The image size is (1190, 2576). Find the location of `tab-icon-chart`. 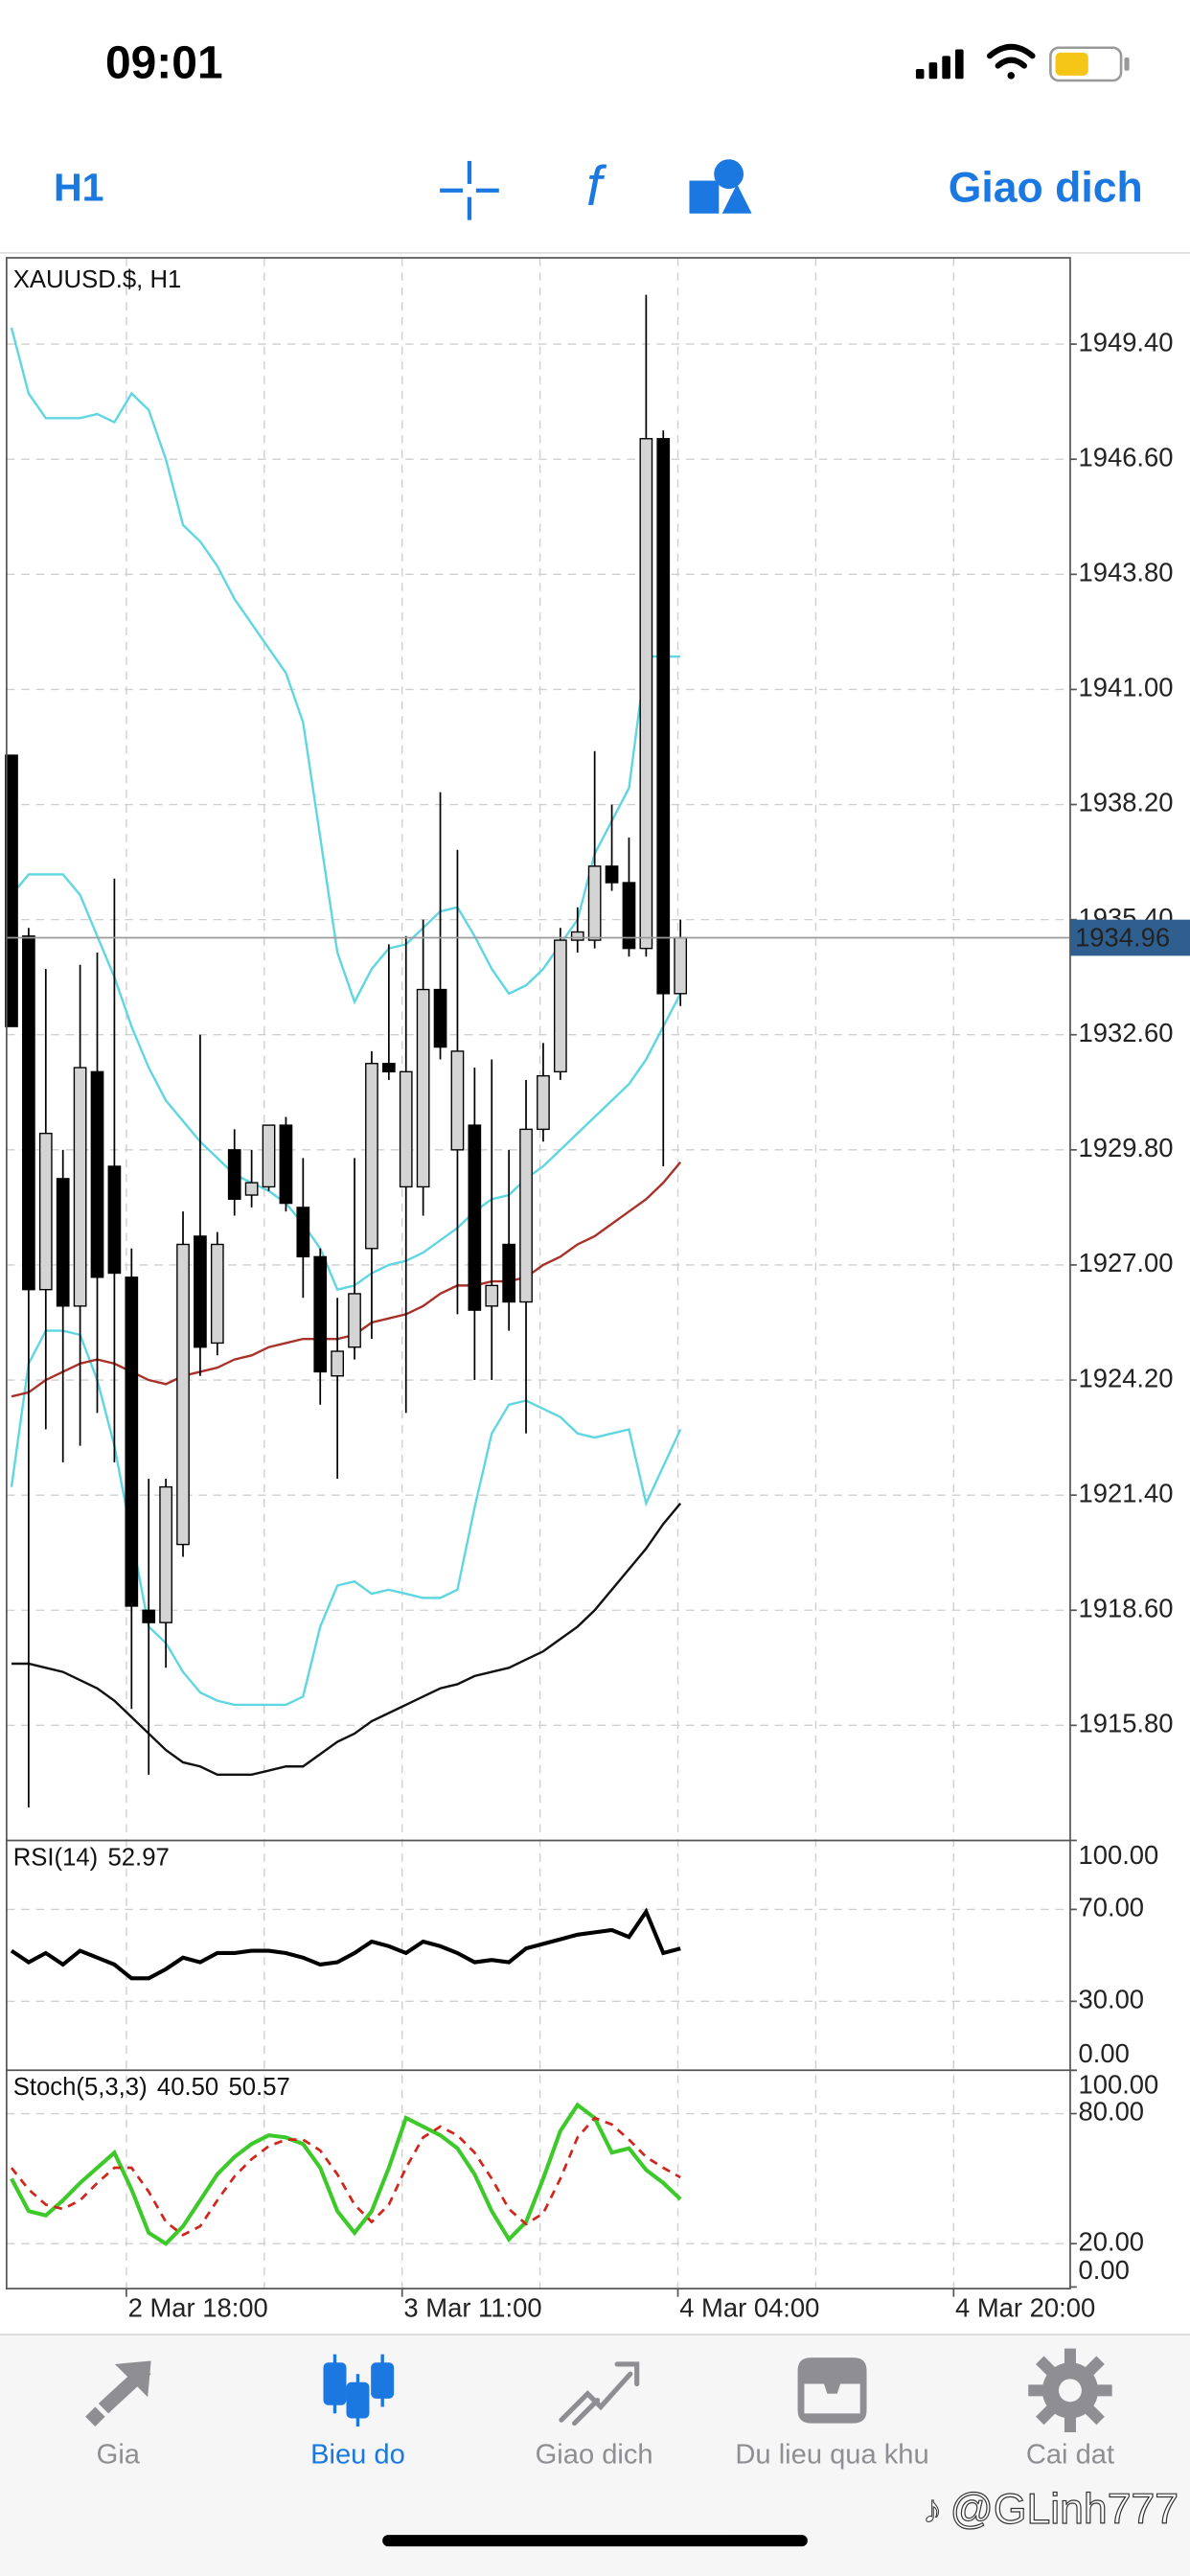

tab-icon-chart is located at coordinates (359, 2390).